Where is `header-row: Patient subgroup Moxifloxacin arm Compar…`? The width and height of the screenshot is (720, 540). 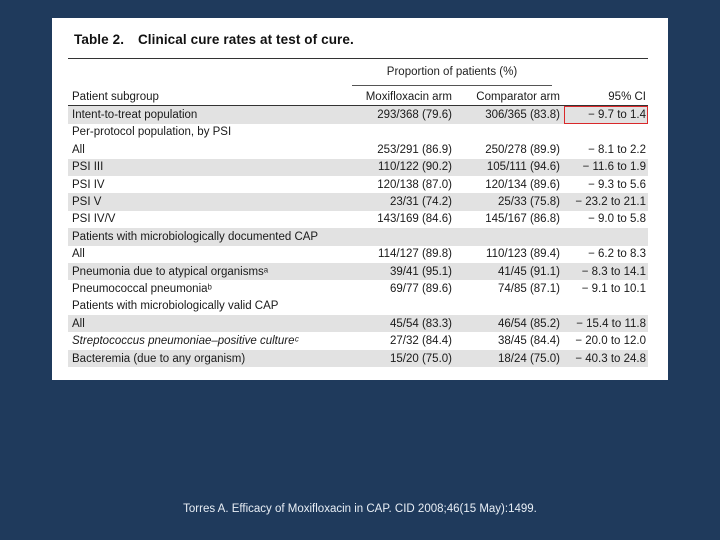
header-row: Patient subgroup Moxifloxacin arm Compar… is located at coordinates (358, 97).